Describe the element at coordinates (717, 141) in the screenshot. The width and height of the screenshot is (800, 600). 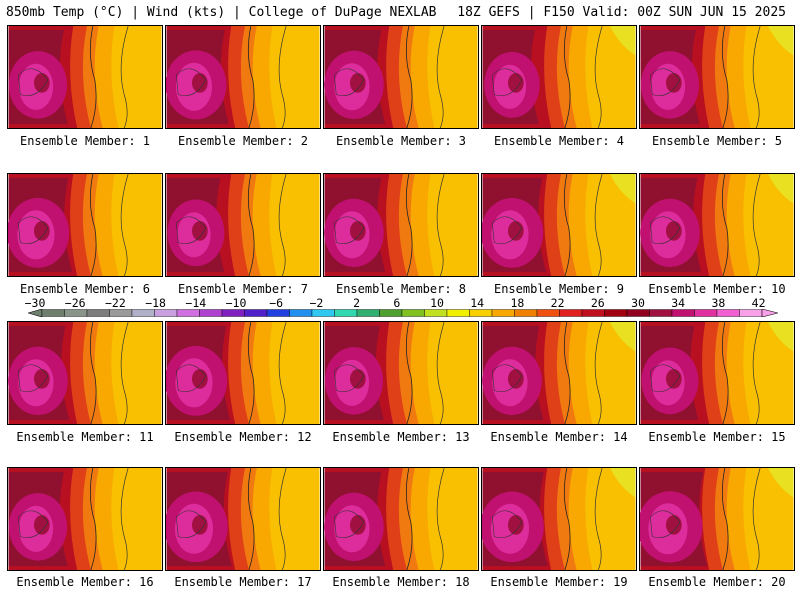
I see `ensemble-member-label: Ensemble Member: 5` at that location.